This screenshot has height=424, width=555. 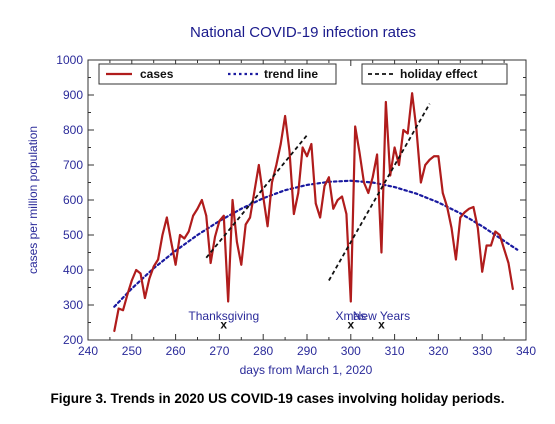 I want to click on legend-box, so click(x=217, y=74).